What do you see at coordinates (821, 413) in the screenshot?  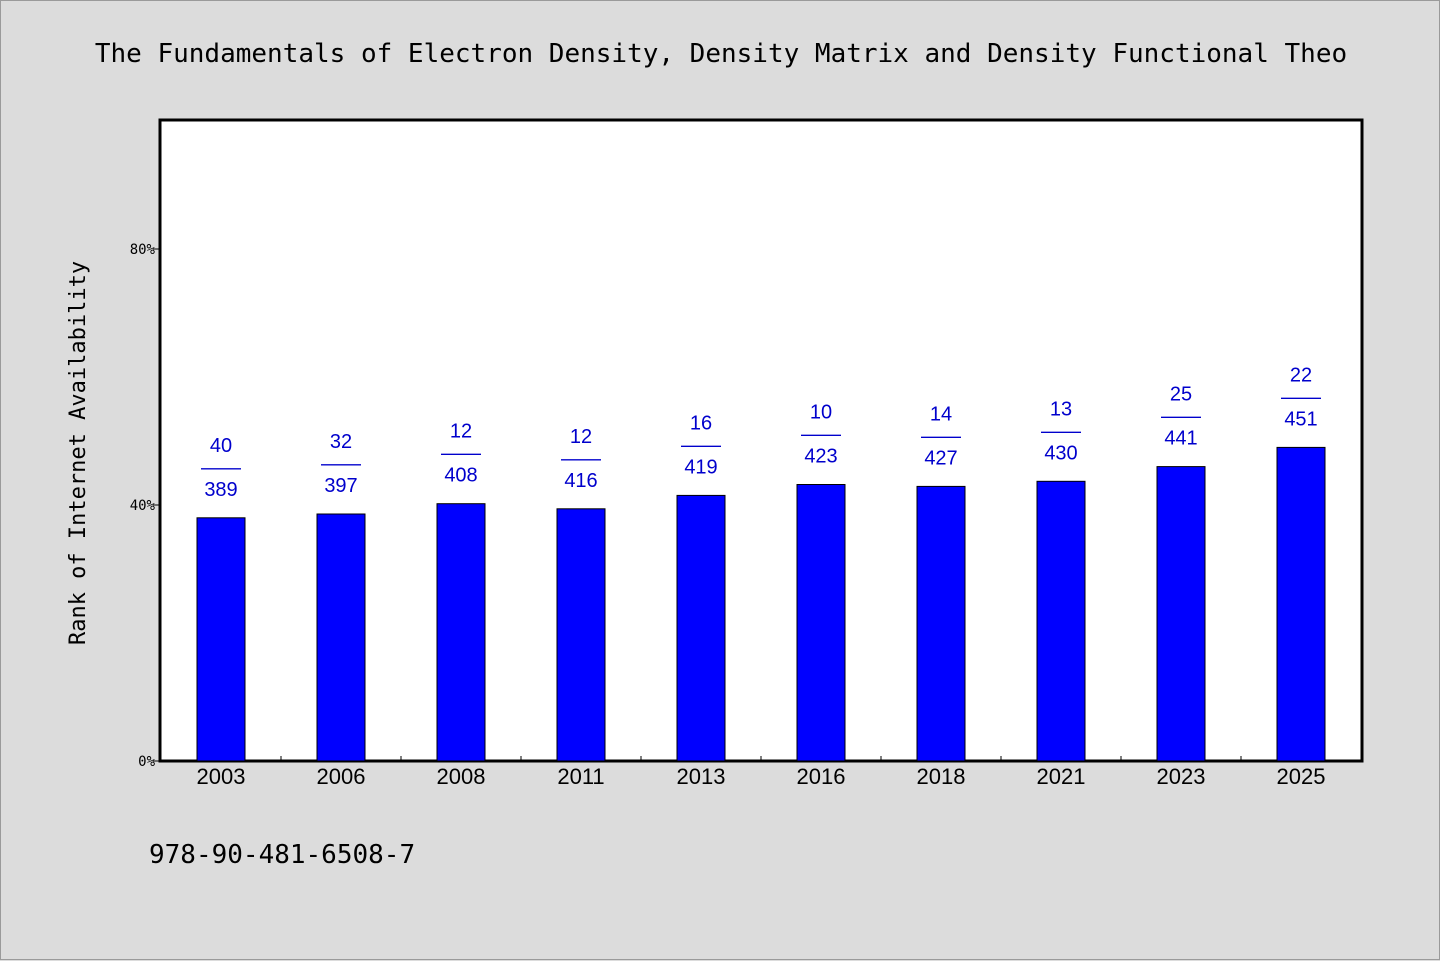 I see `data-label: 10` at bounding box center [821, 413].